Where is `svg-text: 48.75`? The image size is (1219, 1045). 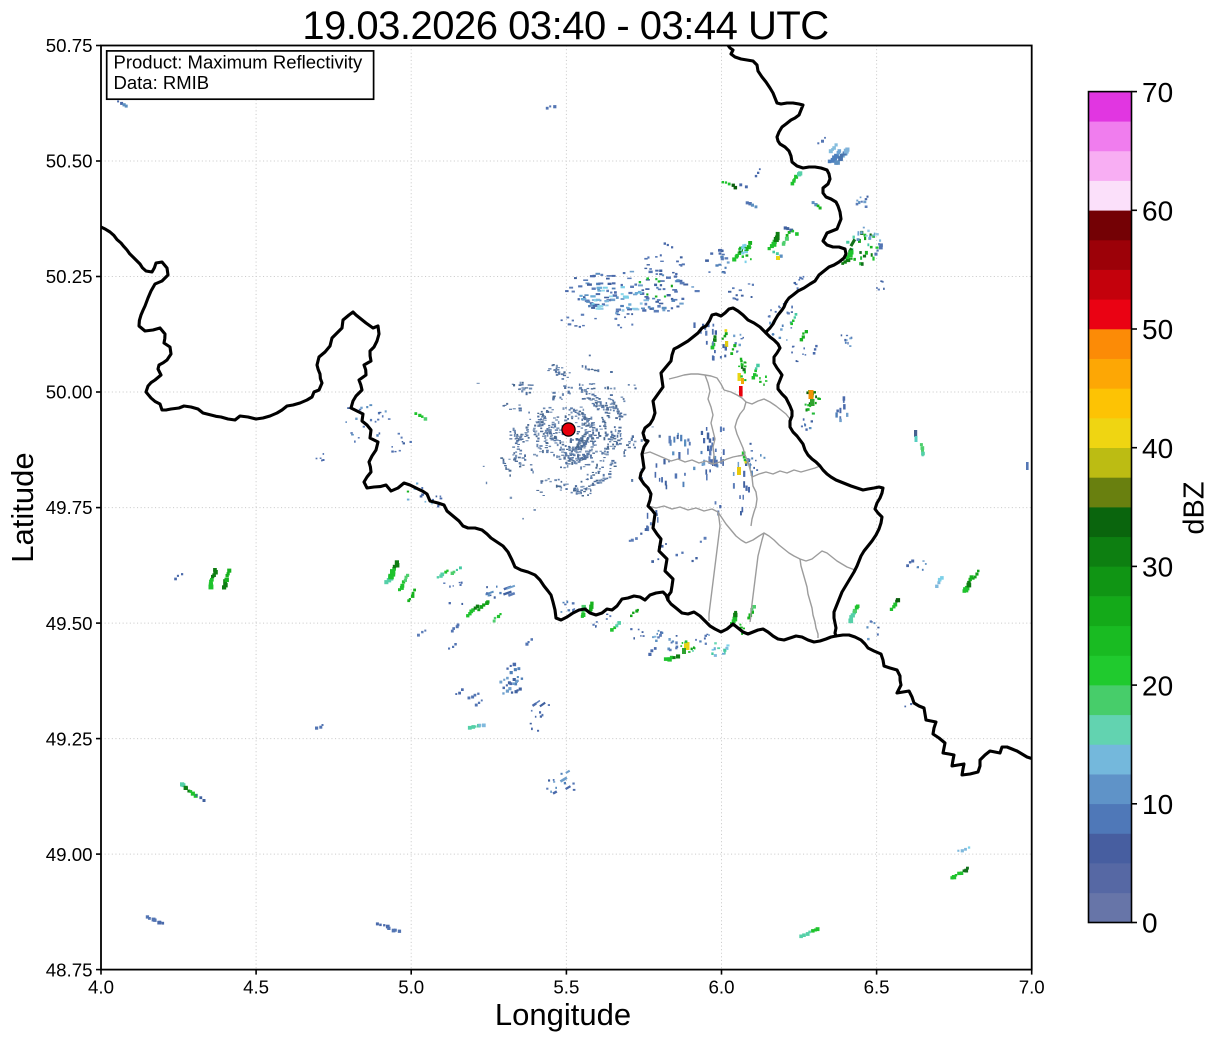
svg-text: 48.75 is located at coordinates (69, 969).